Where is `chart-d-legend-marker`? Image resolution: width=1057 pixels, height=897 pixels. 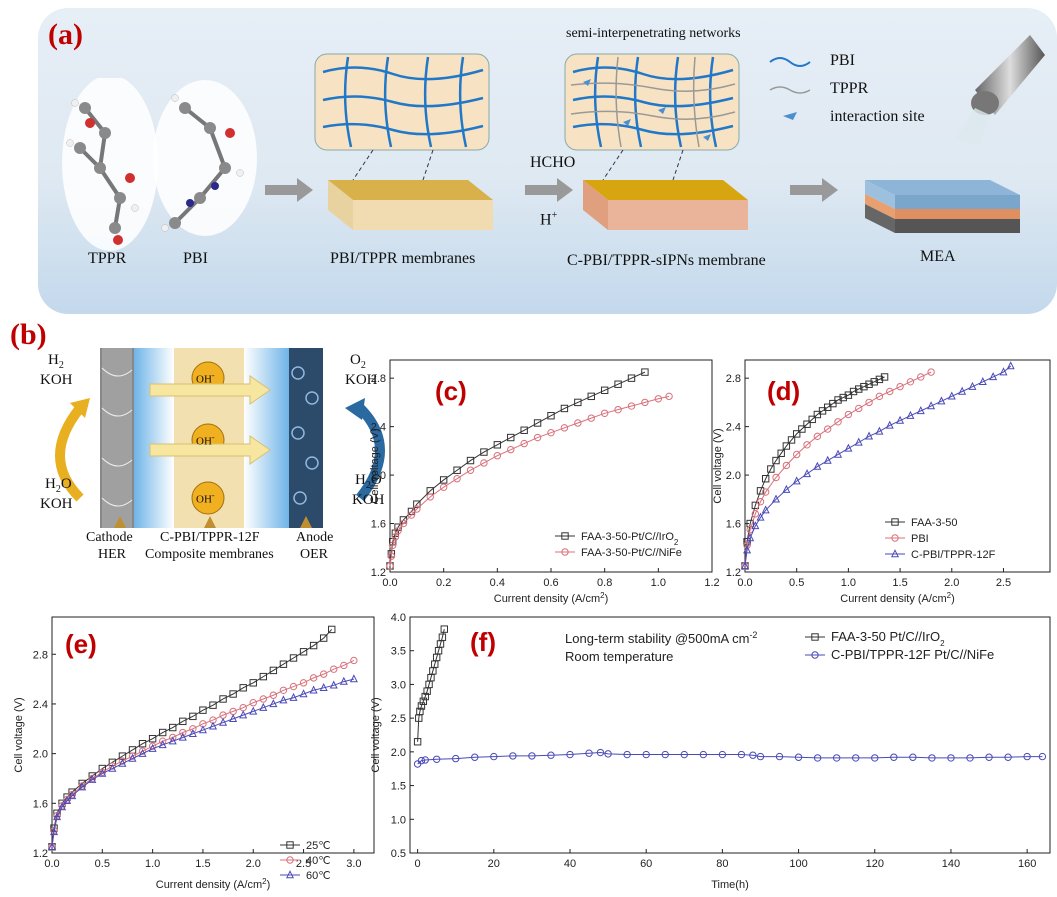 chart-d-legend-marker is located at coordinates (895, 522).